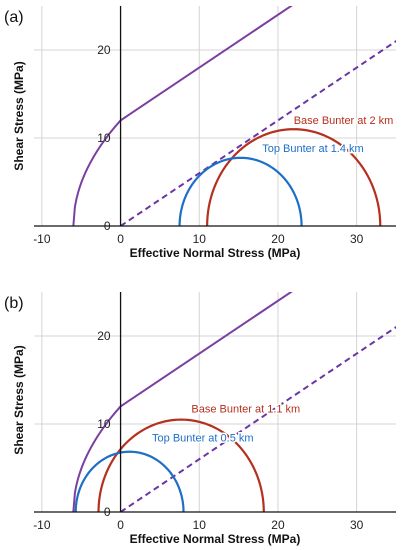 The width and height of the screenshot is (402, 550). Describe the element at coordinates (104, 336) in the screenshot. I see `panel-b-y-tick-label: 20` at that location.